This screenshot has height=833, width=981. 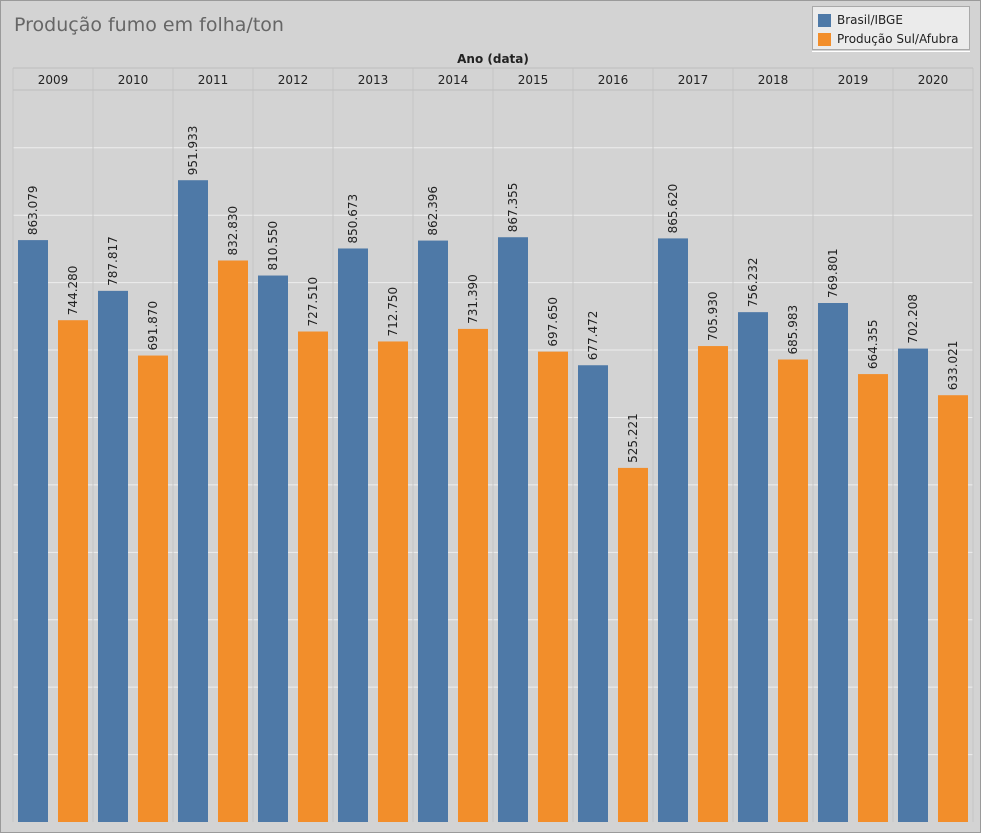 What do you see at coordinates (433, 211) in the screenshot?
I see `data-label-brasil-ibge-2014: 862.396` at bounding box center [433, 211].